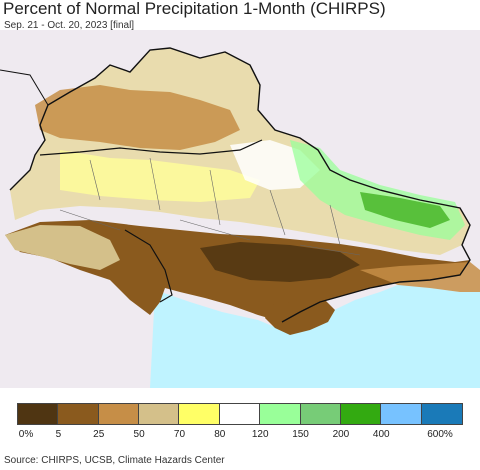 This screenshot has height=470, width=480. What do you see at coordinates (148, 266) in the screenshot?
I see `moldova-border` at bounding box center [148, 266].